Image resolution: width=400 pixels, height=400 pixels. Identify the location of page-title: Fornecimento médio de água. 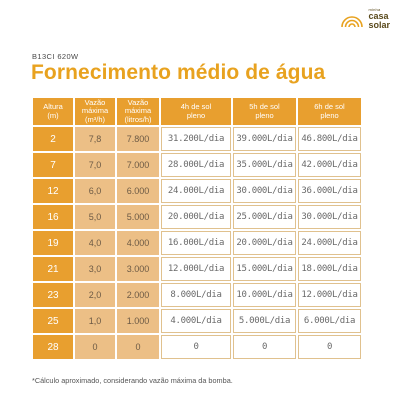
(178, 72).